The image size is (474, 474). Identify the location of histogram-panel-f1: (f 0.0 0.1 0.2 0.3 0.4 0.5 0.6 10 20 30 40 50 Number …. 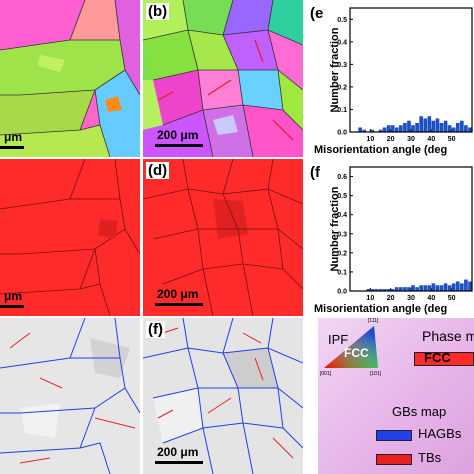
(390, 237).